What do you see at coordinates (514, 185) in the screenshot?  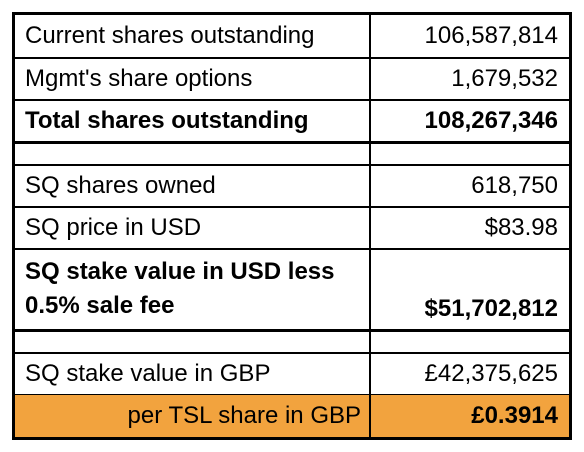 I see `row-value: 618,750` at bounding box center [514, 185].